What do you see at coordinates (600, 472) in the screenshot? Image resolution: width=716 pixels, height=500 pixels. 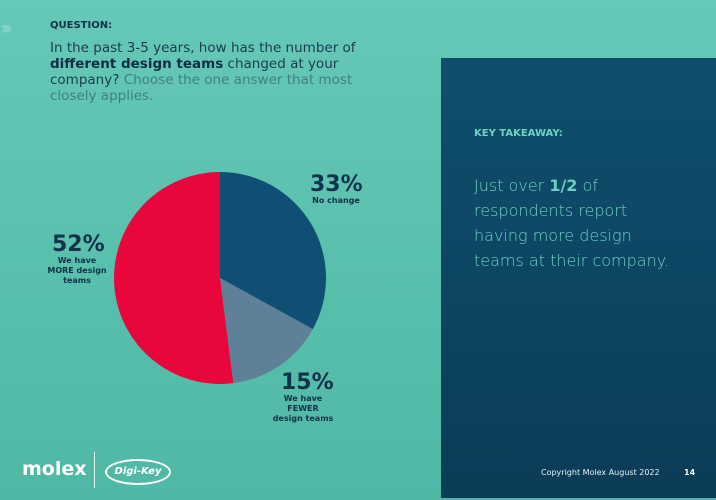 I see `copyright: Copyright Molex August 2022` at bounding box center [600, 472].